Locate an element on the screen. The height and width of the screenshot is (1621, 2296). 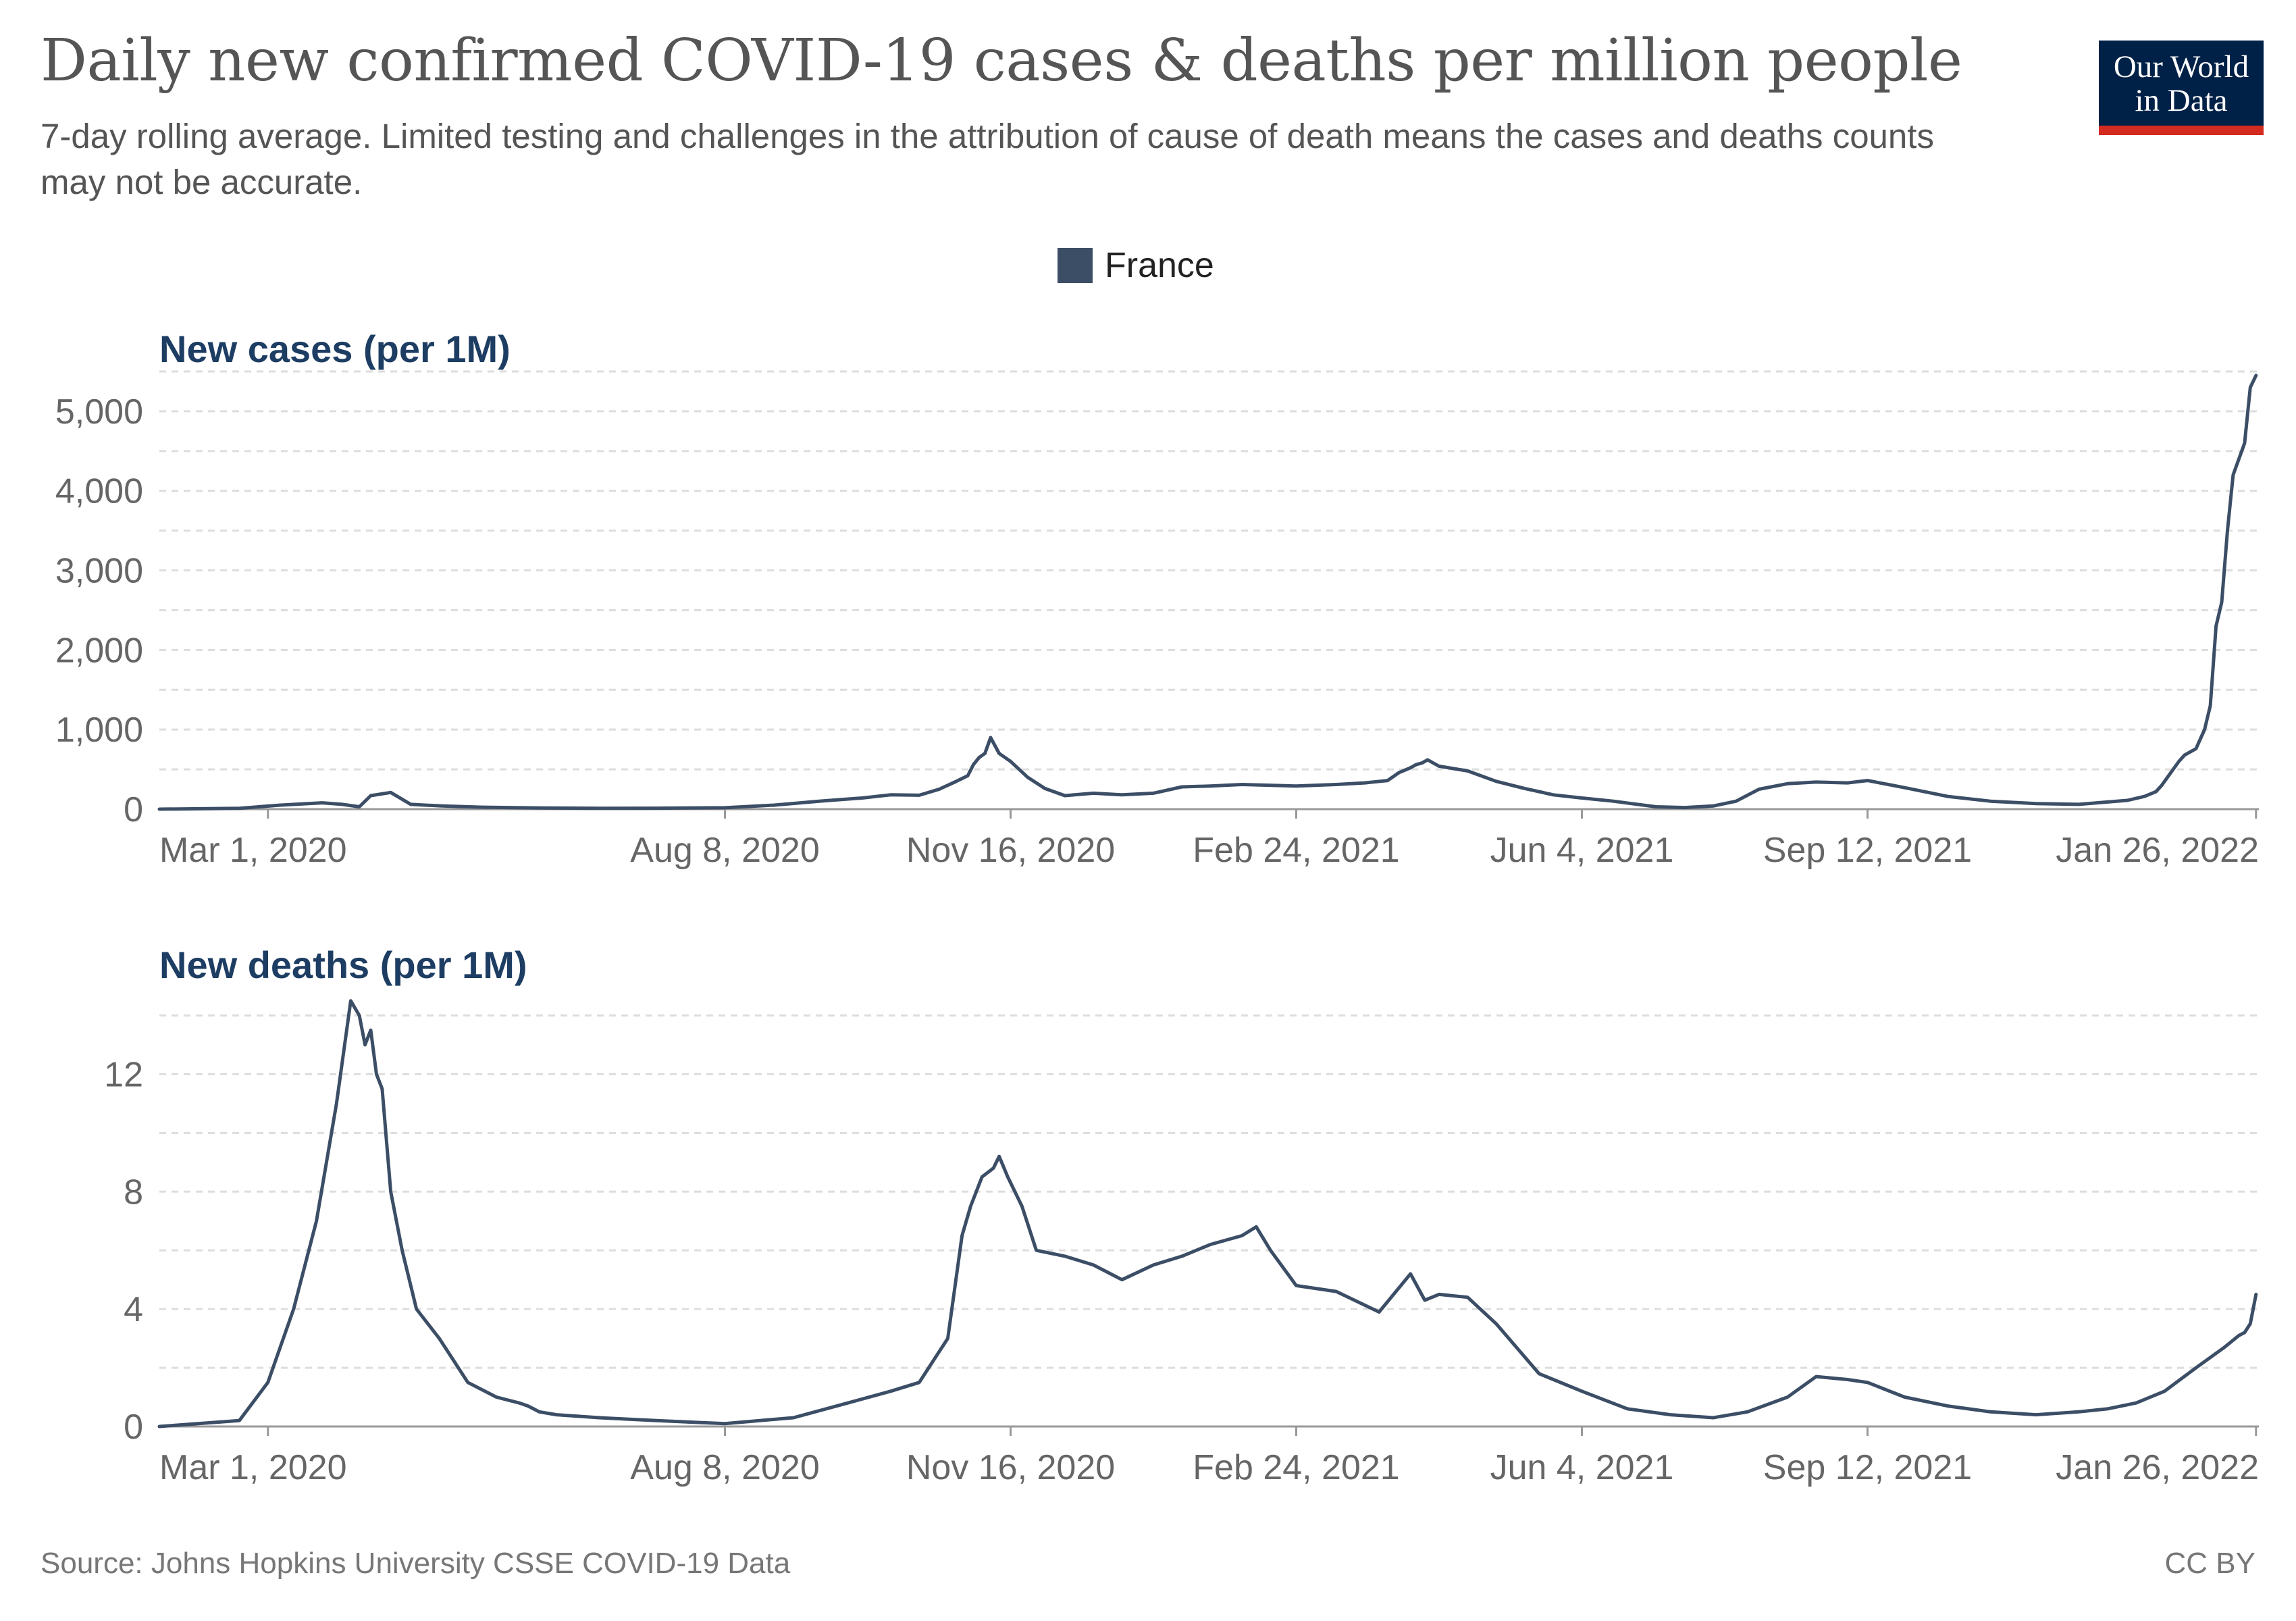
cases-y-tick-label: 3,000 is located at coordinates (99, 571).